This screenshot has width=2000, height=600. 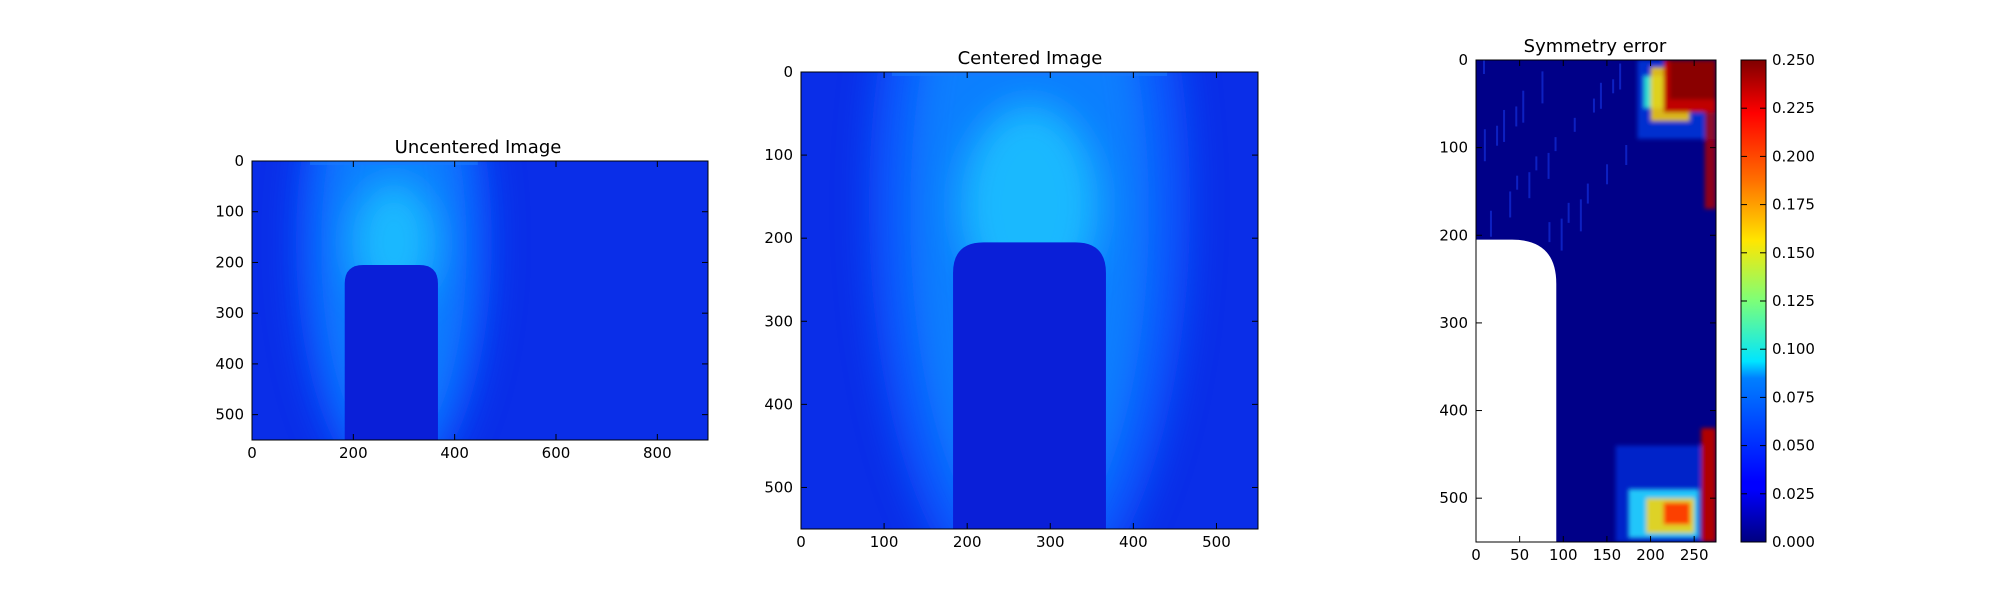 I want to click on x-tick-label: 800, so click(x=657, y=453).